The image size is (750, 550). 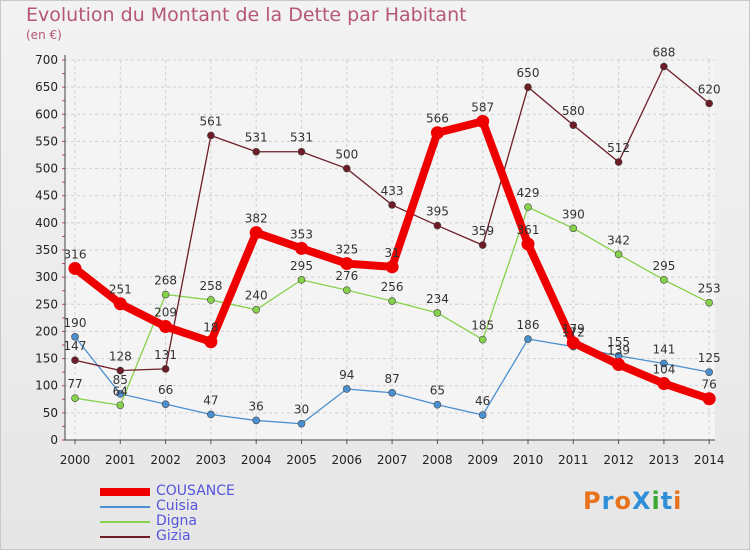 I want to click on y-tick-label: 250, so click(x=46, y=304).